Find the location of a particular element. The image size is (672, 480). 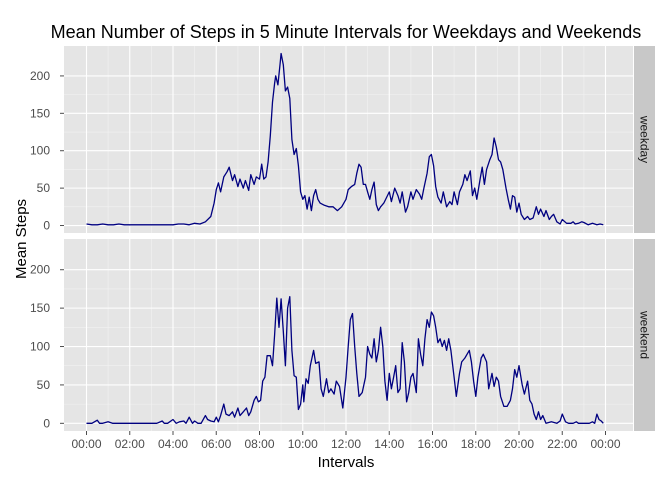

x-tick-label: 08:00 is located at coordinates (259, 444).